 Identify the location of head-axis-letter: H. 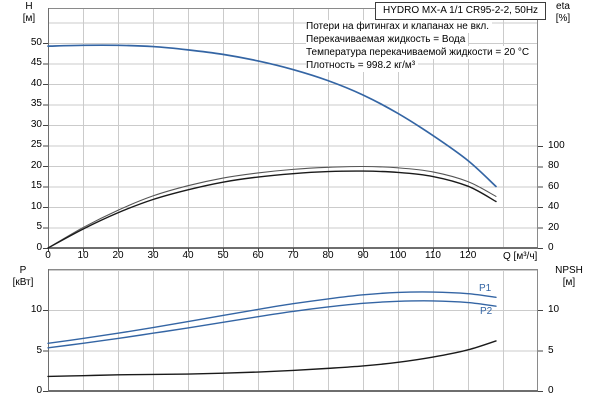
(29, 6).